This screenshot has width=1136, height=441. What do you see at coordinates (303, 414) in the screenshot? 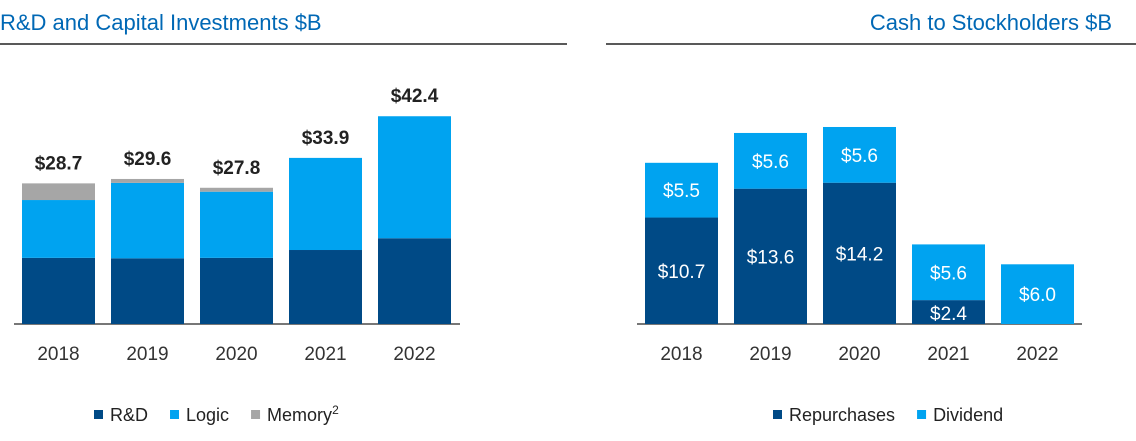
I see `legend-label: Memory2` at bounding box center [303, 414].